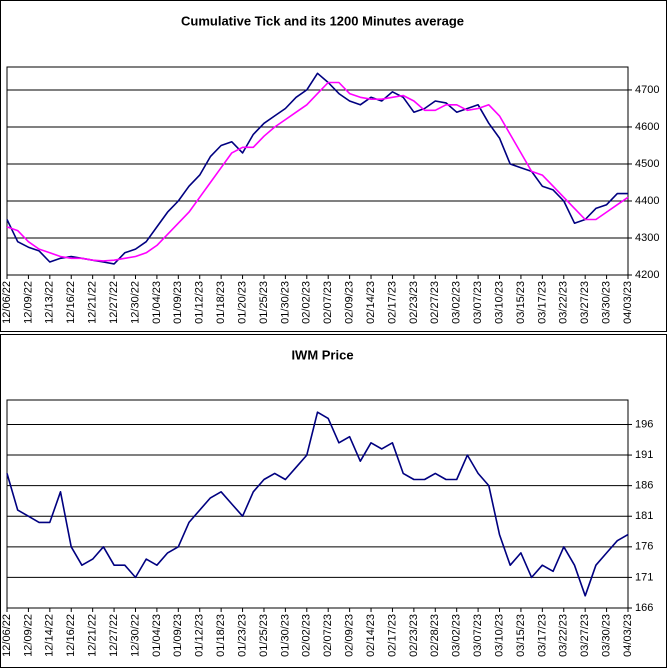 The image size is (668, 669). What do you see at coordinates (242, 635) in the screenshot?
I see `x-tick-label: 01/23/23` at bounding box center [242, 635].